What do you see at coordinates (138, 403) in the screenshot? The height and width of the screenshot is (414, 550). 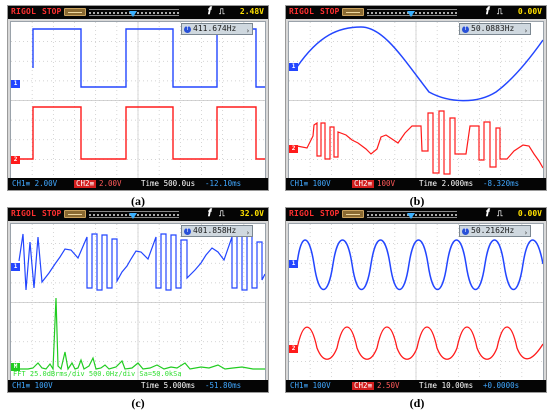 I see `caption-c: (c)` at bounding box center [138, 403].